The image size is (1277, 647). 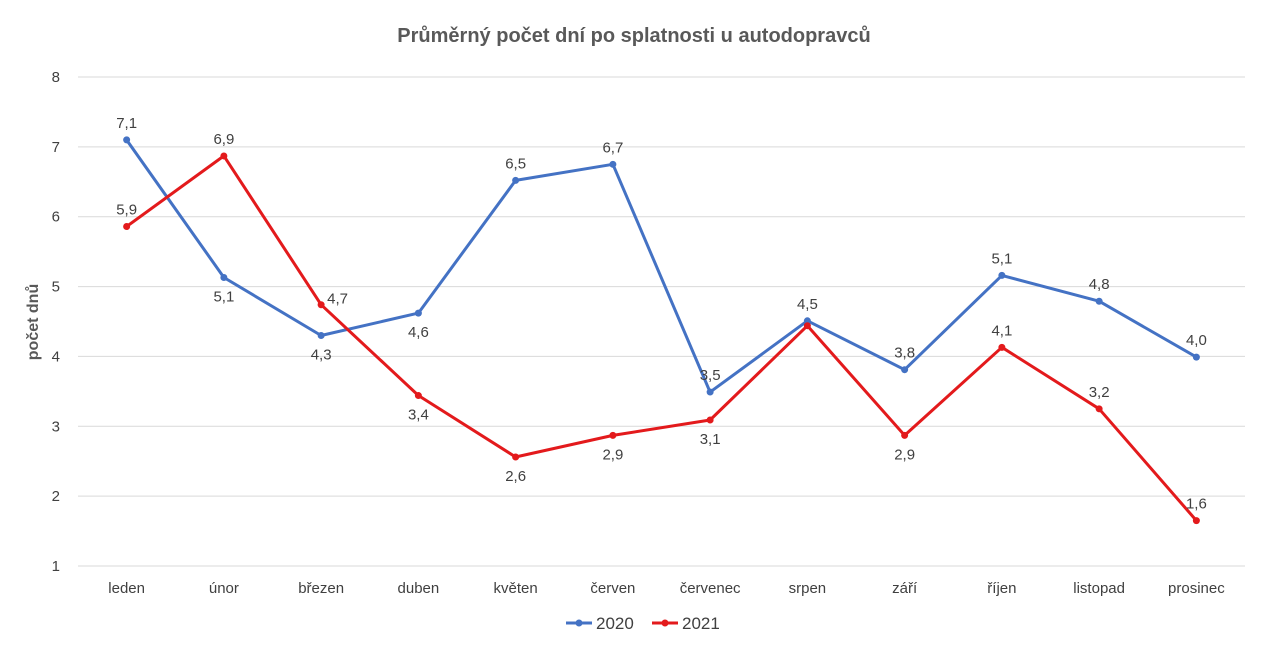 What do you see at coordinates (223, 139) in the screenshot?
I see `data-label: 6,9` at bounding box center [223, 139].